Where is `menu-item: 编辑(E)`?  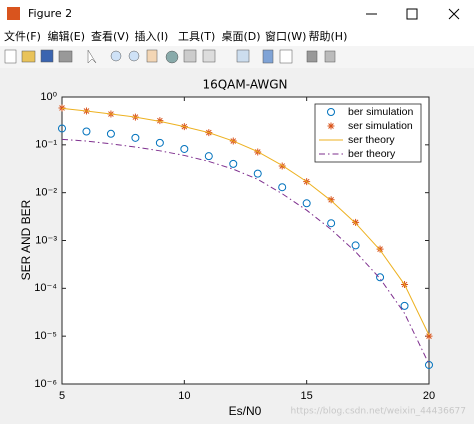
menu-item: 编辑(E) is located at coordinates (67, 36).